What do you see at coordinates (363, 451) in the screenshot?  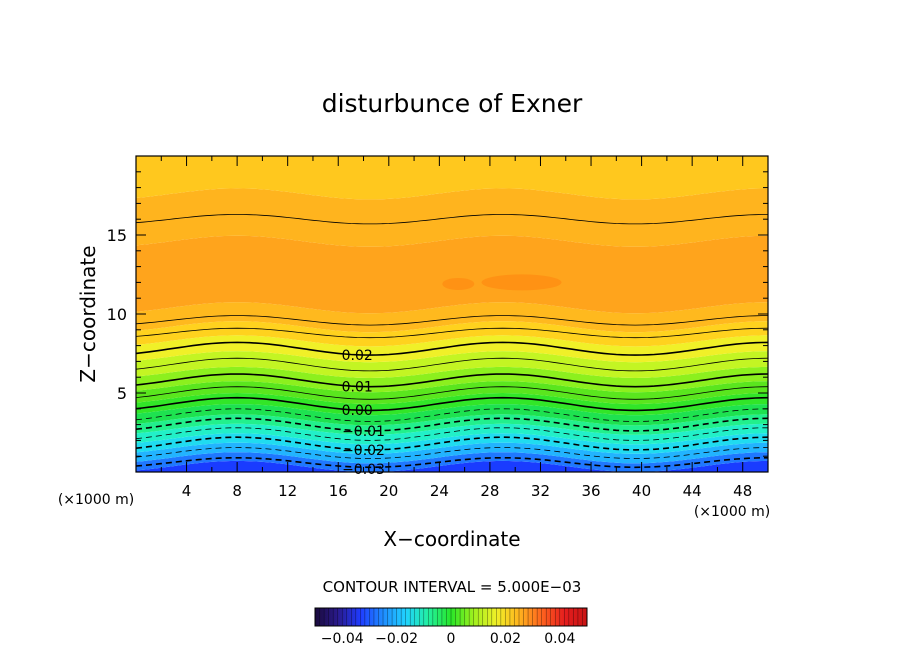 I see `contour-label: −0.02` at bounding box center [363, 451].